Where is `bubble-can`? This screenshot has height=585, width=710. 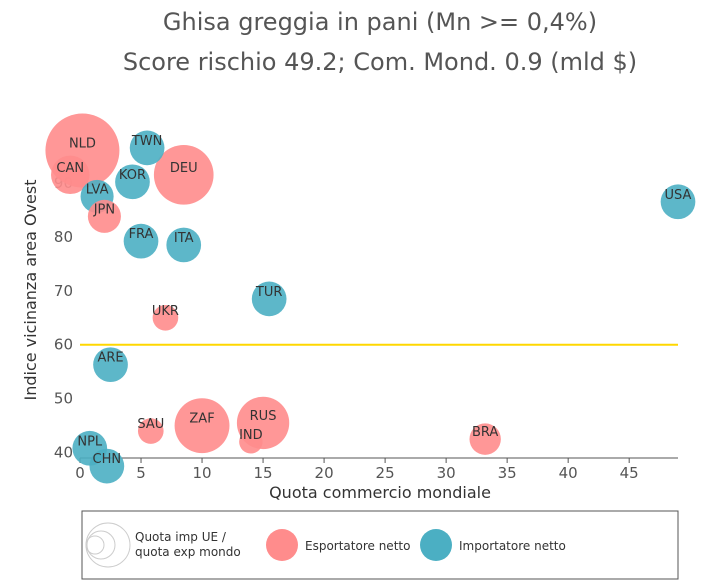
bubble-can is located at coordinates (70, 175).